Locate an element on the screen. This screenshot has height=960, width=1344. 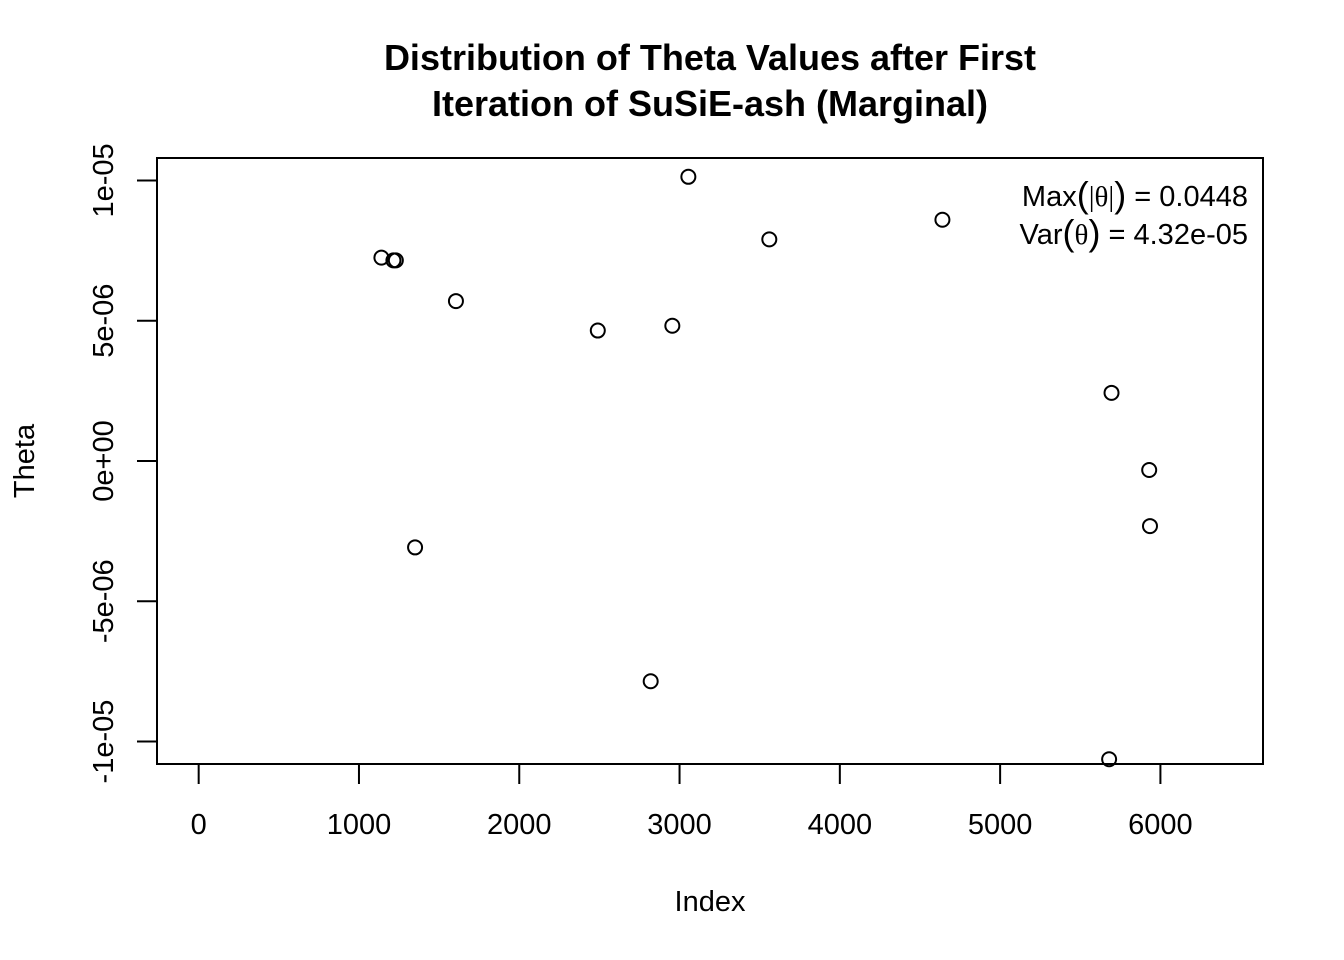
x-axis: 0 1000 2000 3000 4000 5000 6000 is located at coordinates (692, 802).